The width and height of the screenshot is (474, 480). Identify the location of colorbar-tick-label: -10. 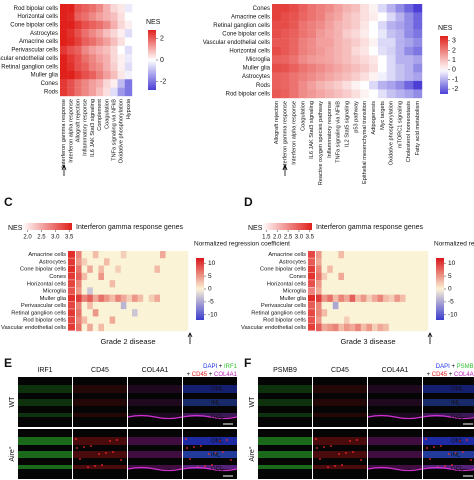
(213, 315).